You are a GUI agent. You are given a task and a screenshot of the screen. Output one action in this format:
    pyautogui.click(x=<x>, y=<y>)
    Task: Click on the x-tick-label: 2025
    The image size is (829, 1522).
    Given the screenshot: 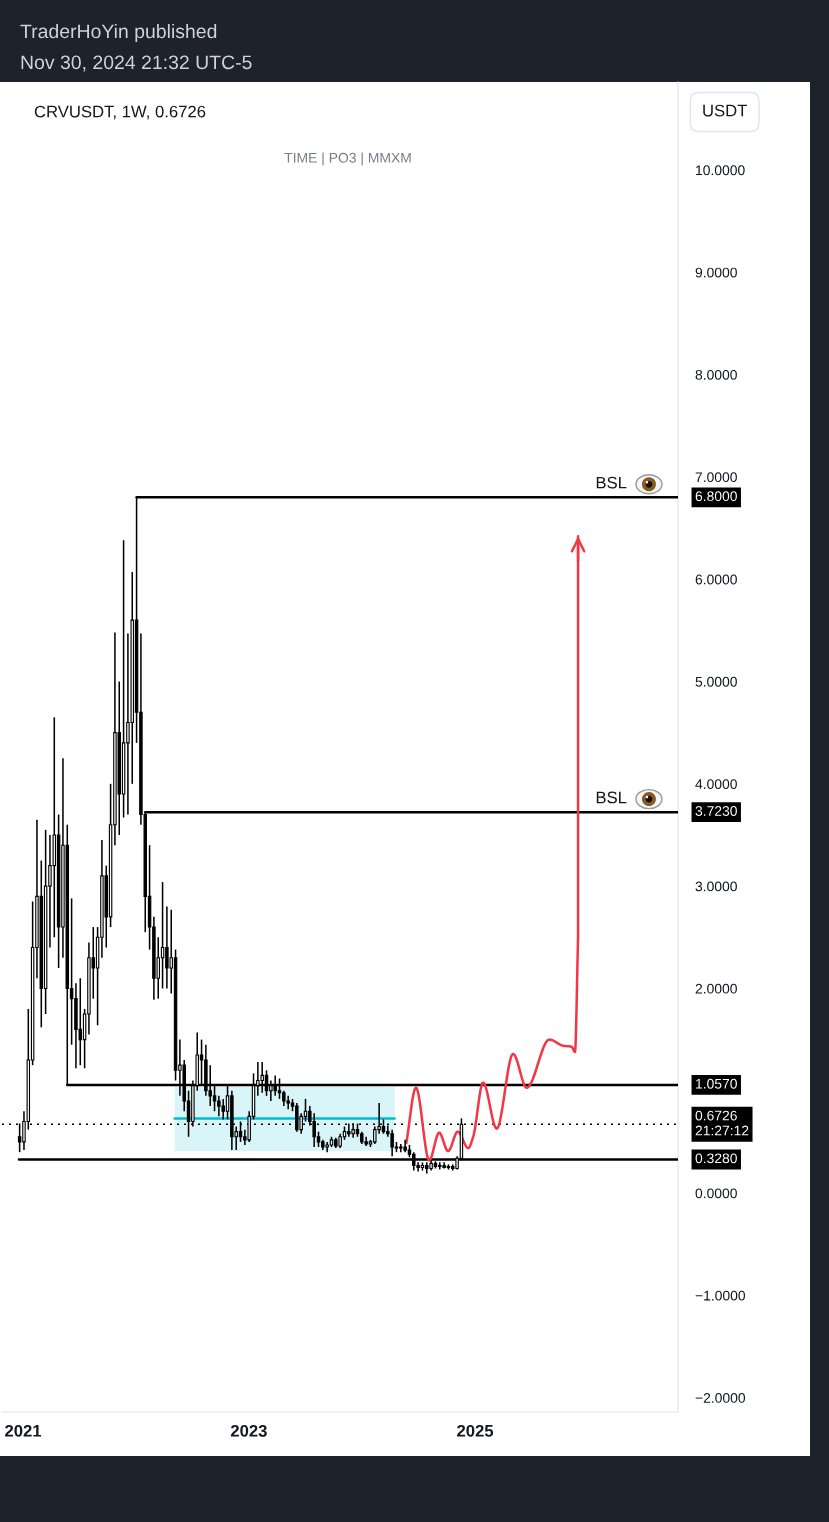 What is the action you would take?
    pyautogui.click(x=475, y=1430)
    